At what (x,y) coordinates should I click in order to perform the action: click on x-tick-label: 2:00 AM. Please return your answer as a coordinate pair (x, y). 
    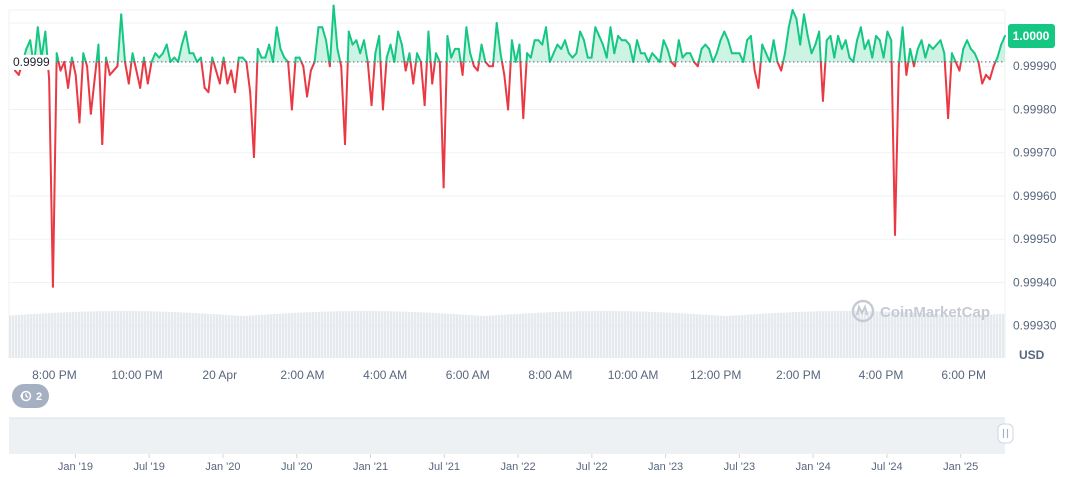
    Looking at the image, I should click on (302, 375).